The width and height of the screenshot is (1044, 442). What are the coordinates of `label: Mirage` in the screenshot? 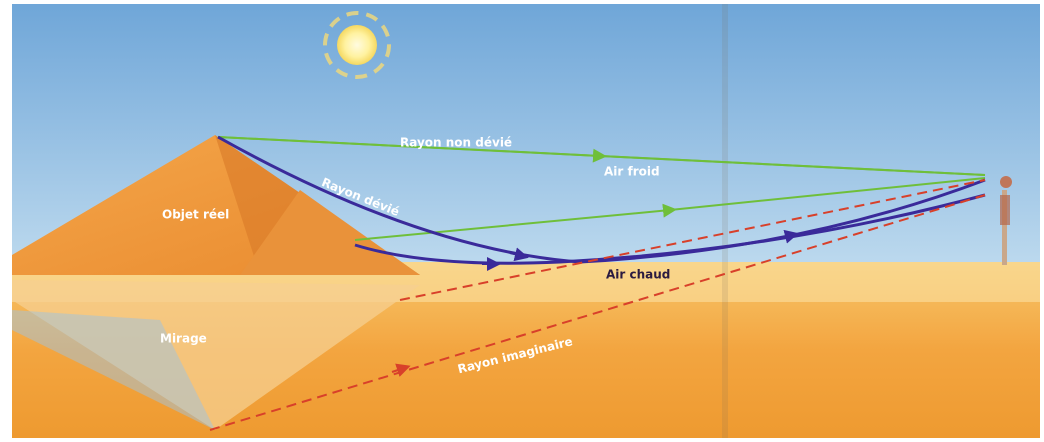 It's located at (183, 339).